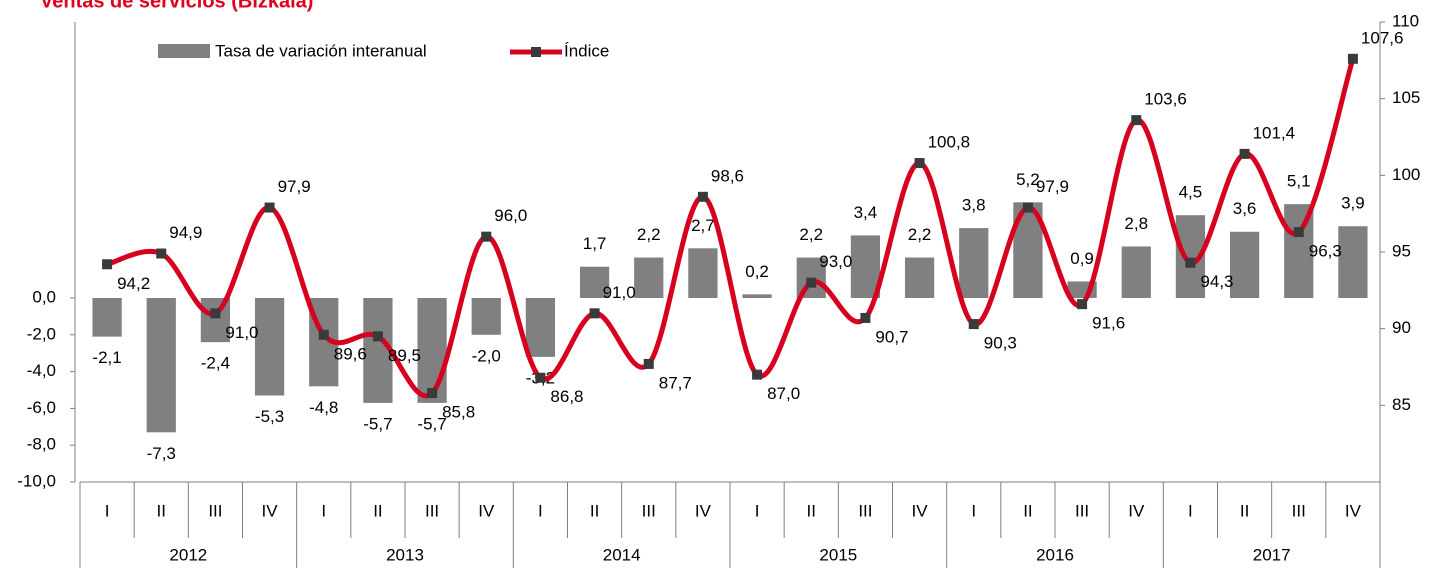  I want to click on y2-tick-label: 95, so click(1401, 250).